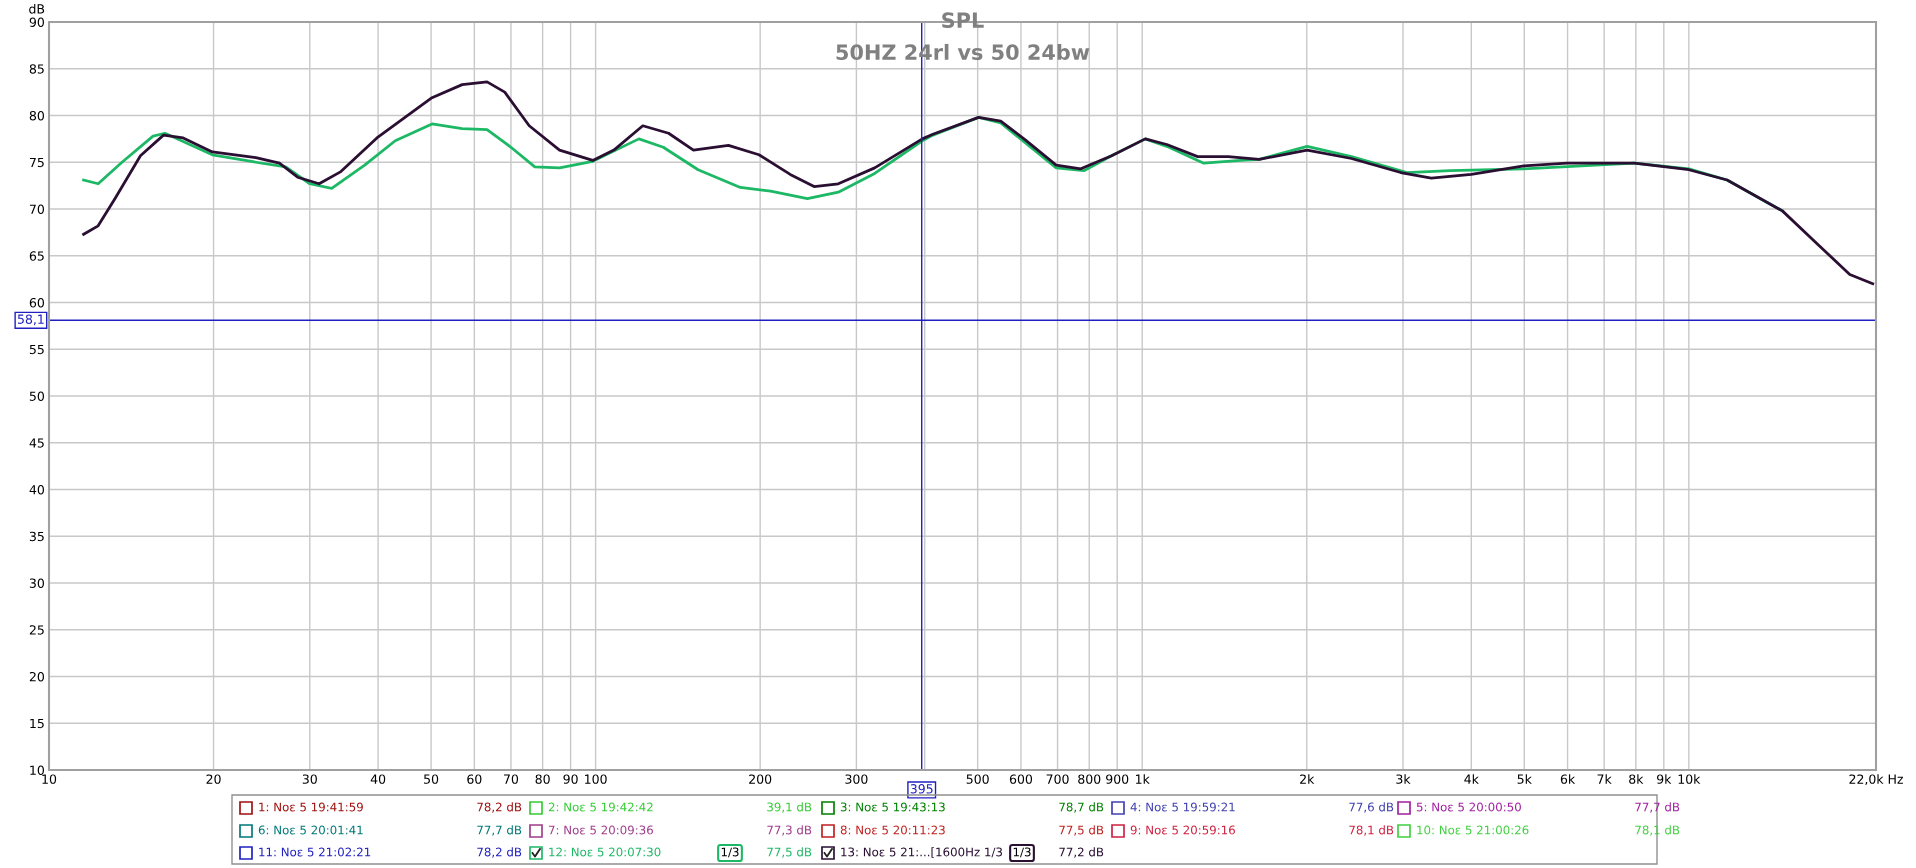 The width and height of the screenshot is (1916, 868). I want to click on x-tick-label: 100, so click(596, 779).